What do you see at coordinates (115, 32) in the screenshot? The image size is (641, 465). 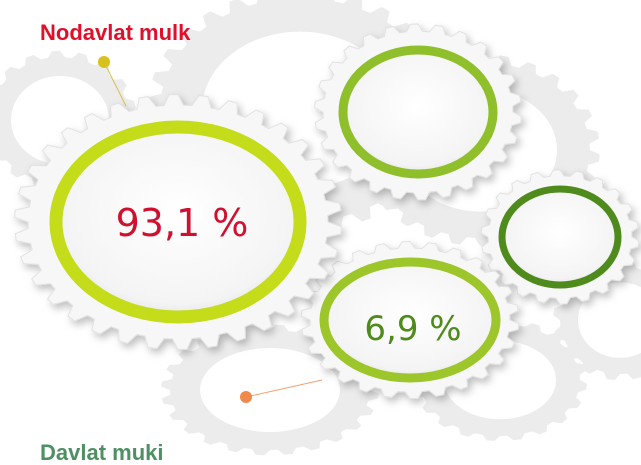 I see `label: Nodavlat mulk` at bounding box center [115, 32].